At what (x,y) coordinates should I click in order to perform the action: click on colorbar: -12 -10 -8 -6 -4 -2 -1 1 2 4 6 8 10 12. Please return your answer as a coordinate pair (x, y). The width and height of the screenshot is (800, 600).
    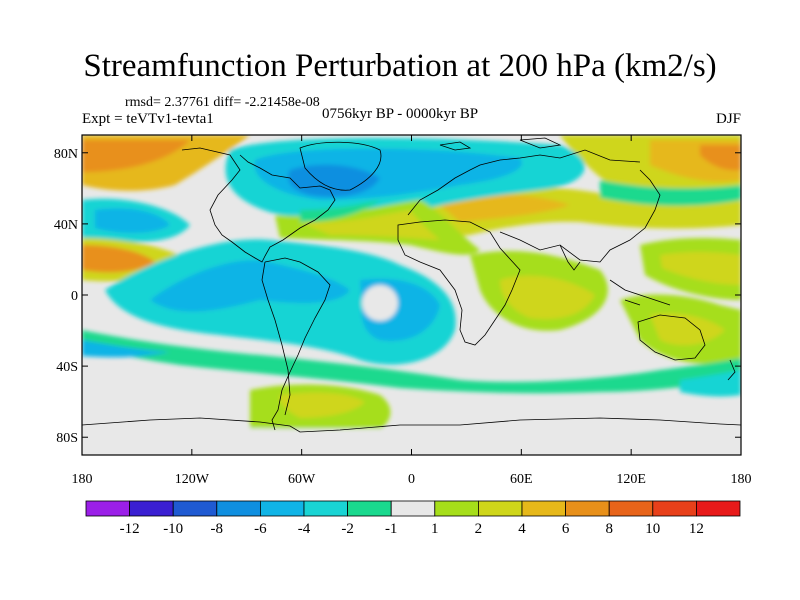
    Looking at the image, I should click on (413, 518).